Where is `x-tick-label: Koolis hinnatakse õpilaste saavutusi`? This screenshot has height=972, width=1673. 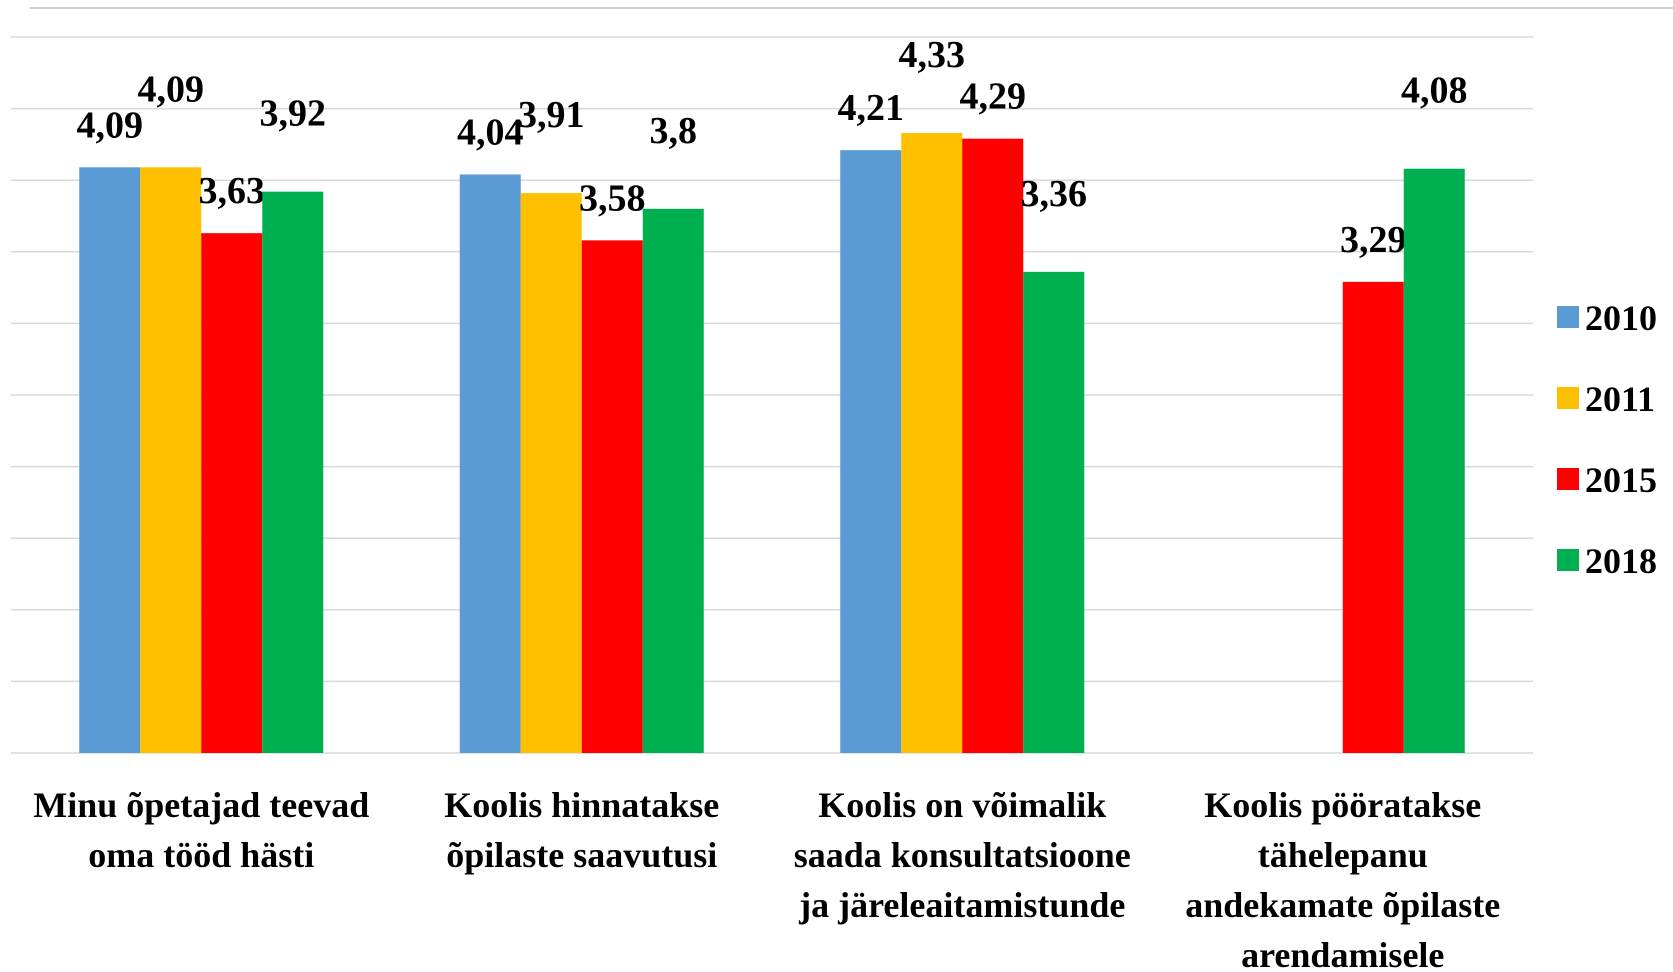
x-tick-label: Koolis hinnatakse õpilaste saavutusi is located at coordinates (582, 830).